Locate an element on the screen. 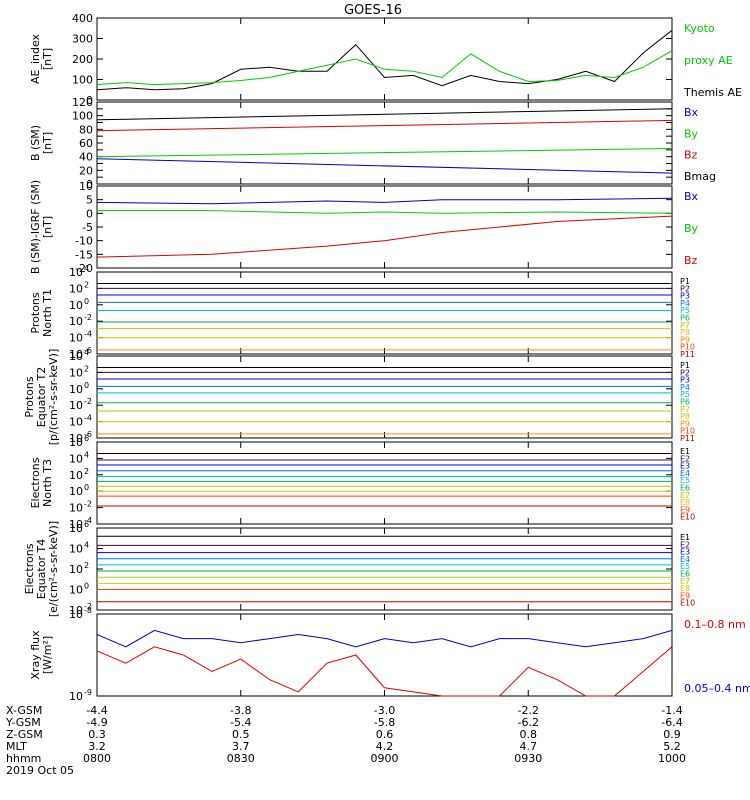 Image resolution: width=750 pixels, height=800 pixels. channel-label: P5 is located at coordinates (685, 310).